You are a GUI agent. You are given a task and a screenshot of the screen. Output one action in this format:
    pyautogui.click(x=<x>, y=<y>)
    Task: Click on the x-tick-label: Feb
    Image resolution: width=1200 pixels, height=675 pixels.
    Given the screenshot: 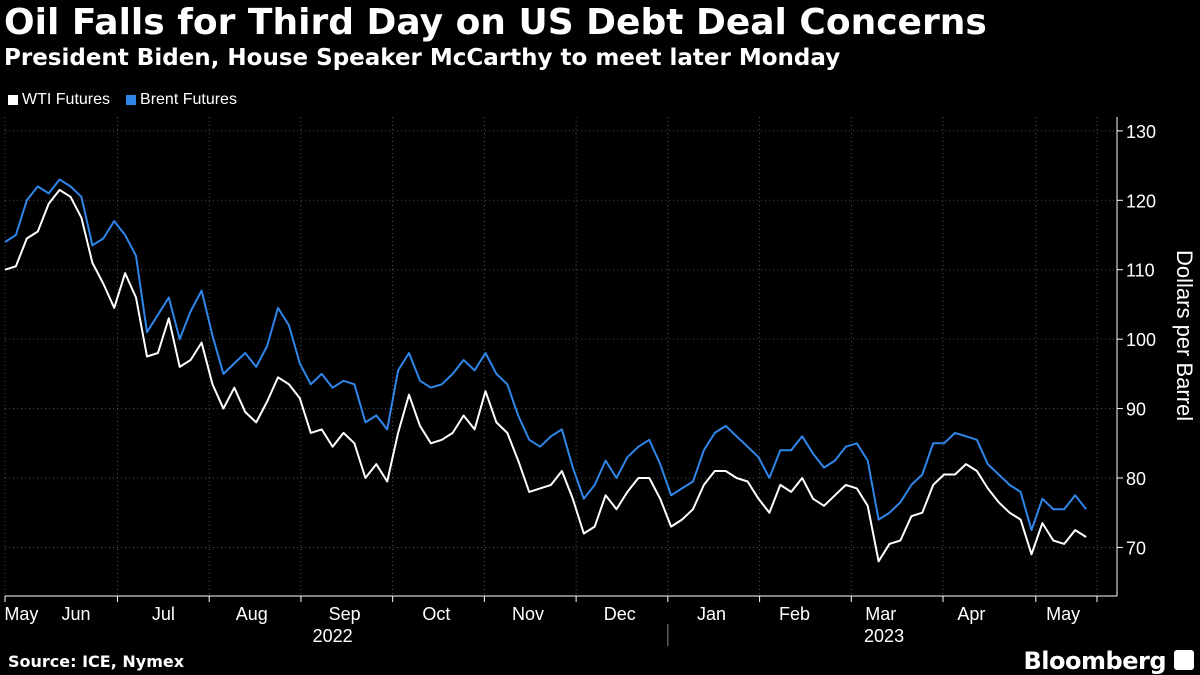 What is the action you would take?
    pyautogui.click(x=794, y=614)
    